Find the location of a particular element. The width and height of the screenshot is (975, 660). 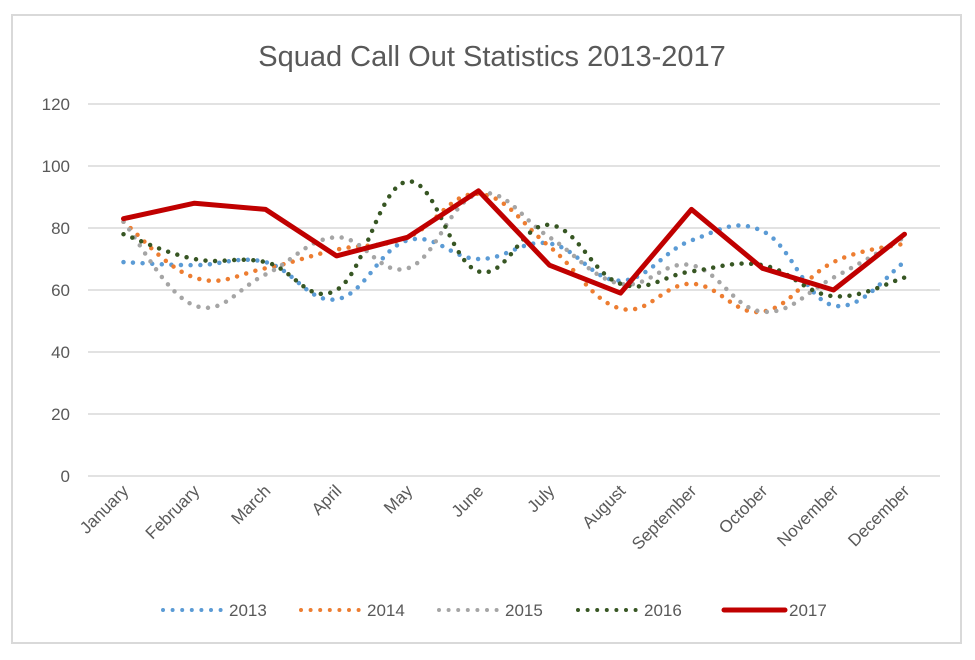

series-line-2016 is located at coordinates (514, 239).